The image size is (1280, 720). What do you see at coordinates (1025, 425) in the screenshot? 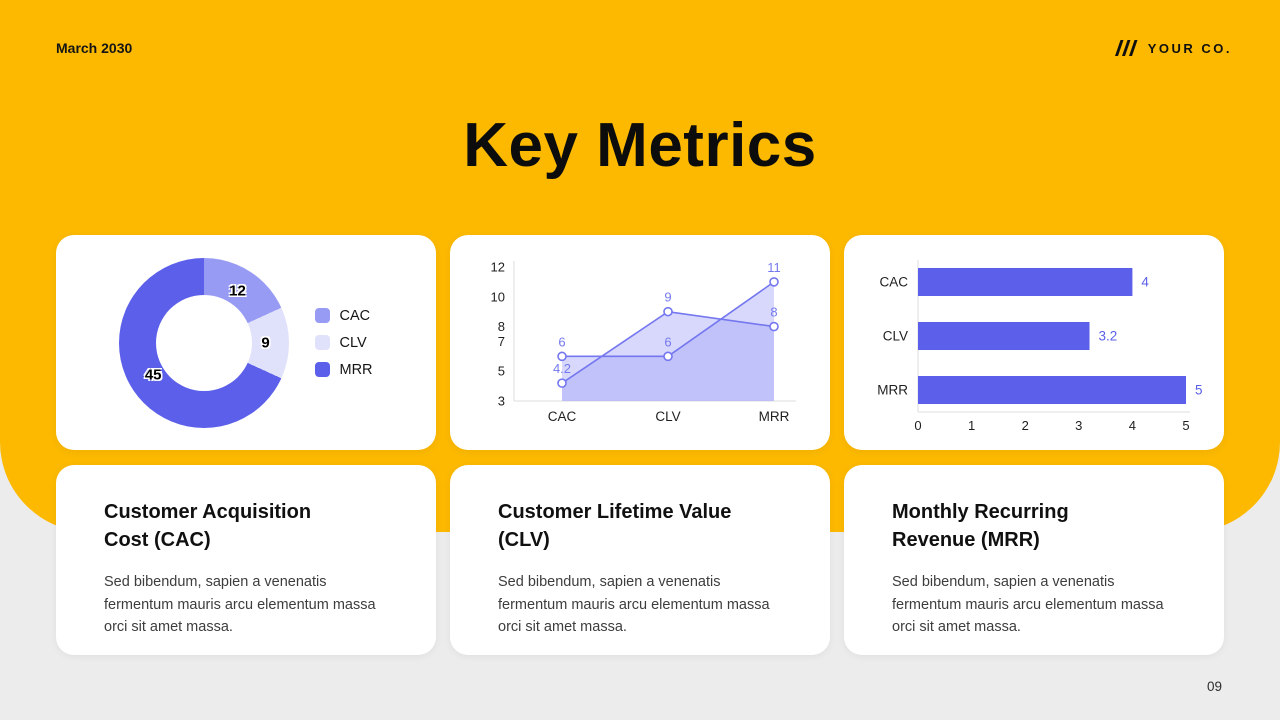
I see `x-tick-label: 2` at bounding box center [1025, 425].